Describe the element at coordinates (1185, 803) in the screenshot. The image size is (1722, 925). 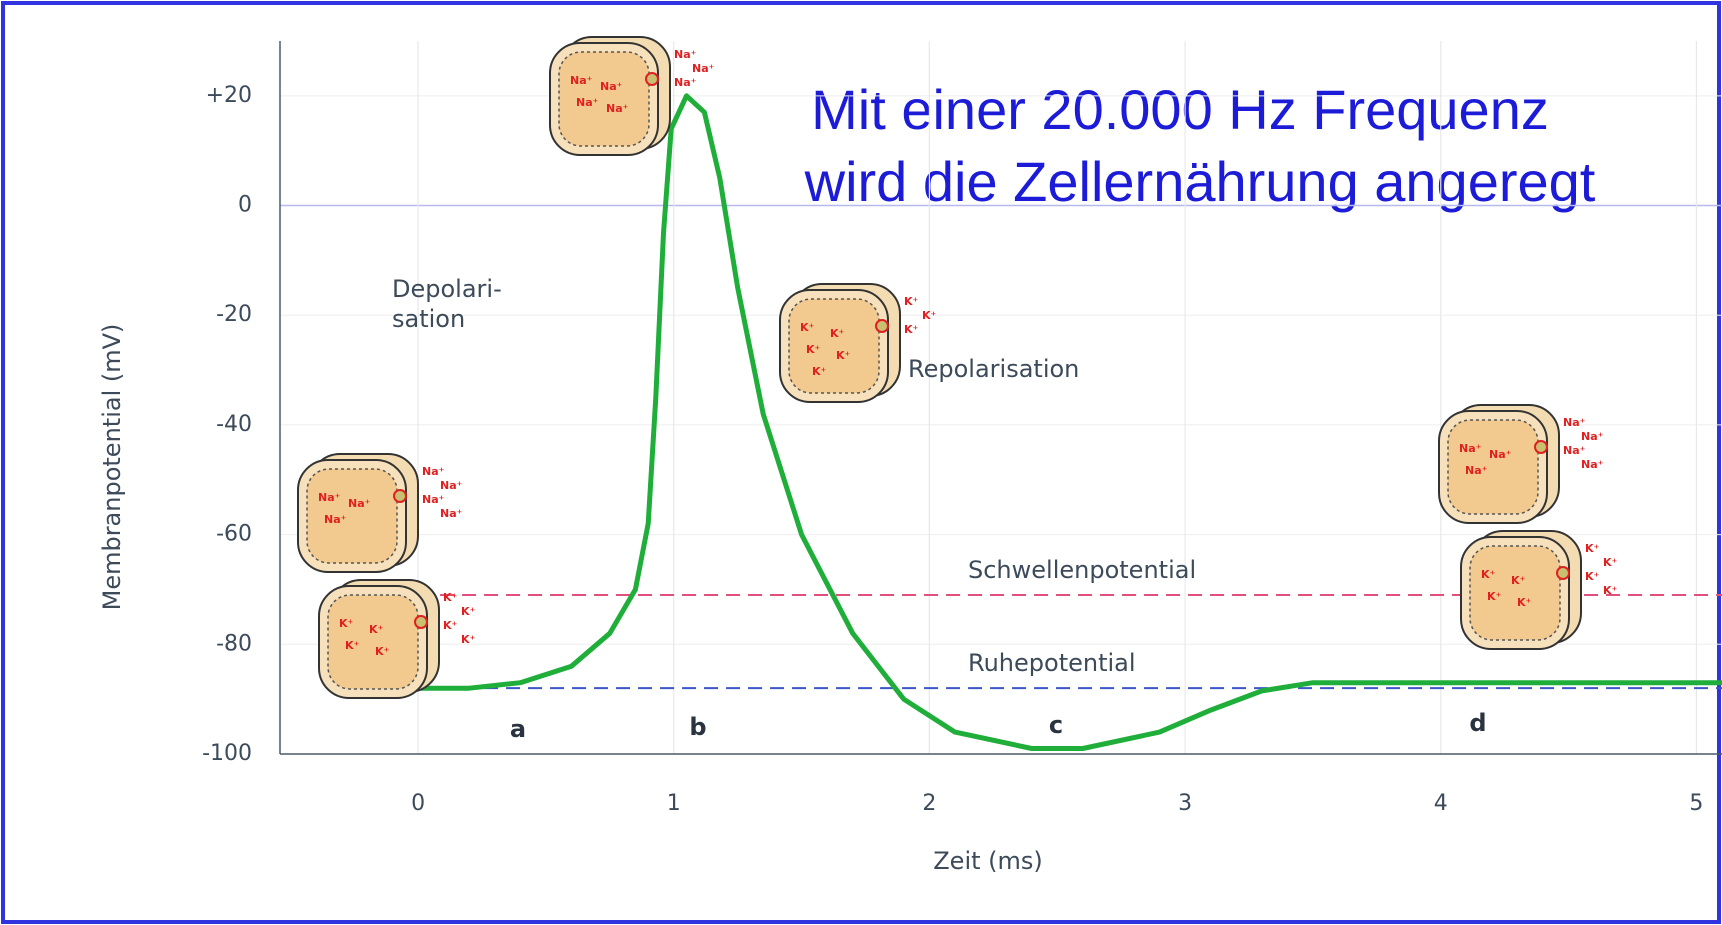
I see `x-tick-label: 3` at that location.